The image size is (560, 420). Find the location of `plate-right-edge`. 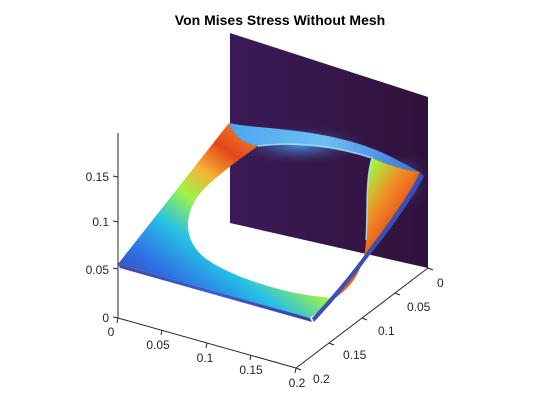

plate-right-edge is located at coordinates (368, 247).